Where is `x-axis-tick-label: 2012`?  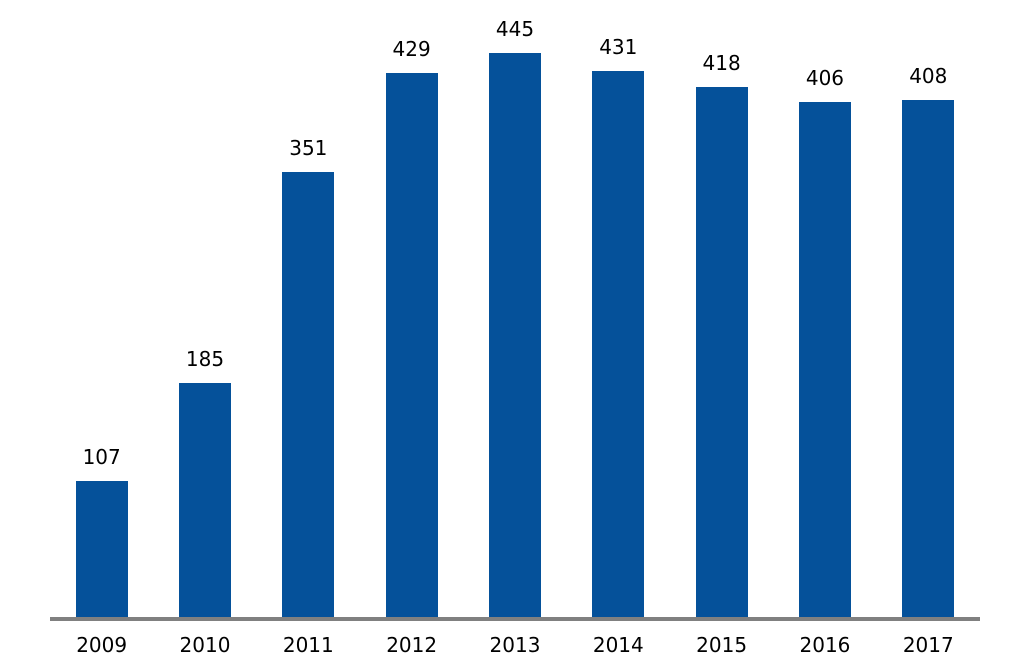 x-axis-tick-label: 2012 is located at coordinates (412, 645).